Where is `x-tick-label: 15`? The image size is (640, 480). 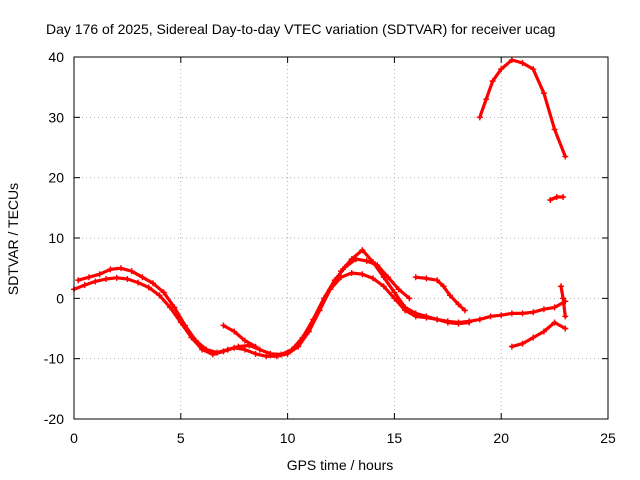 x-tick-label: 15 is located at coordinates (395, 438).